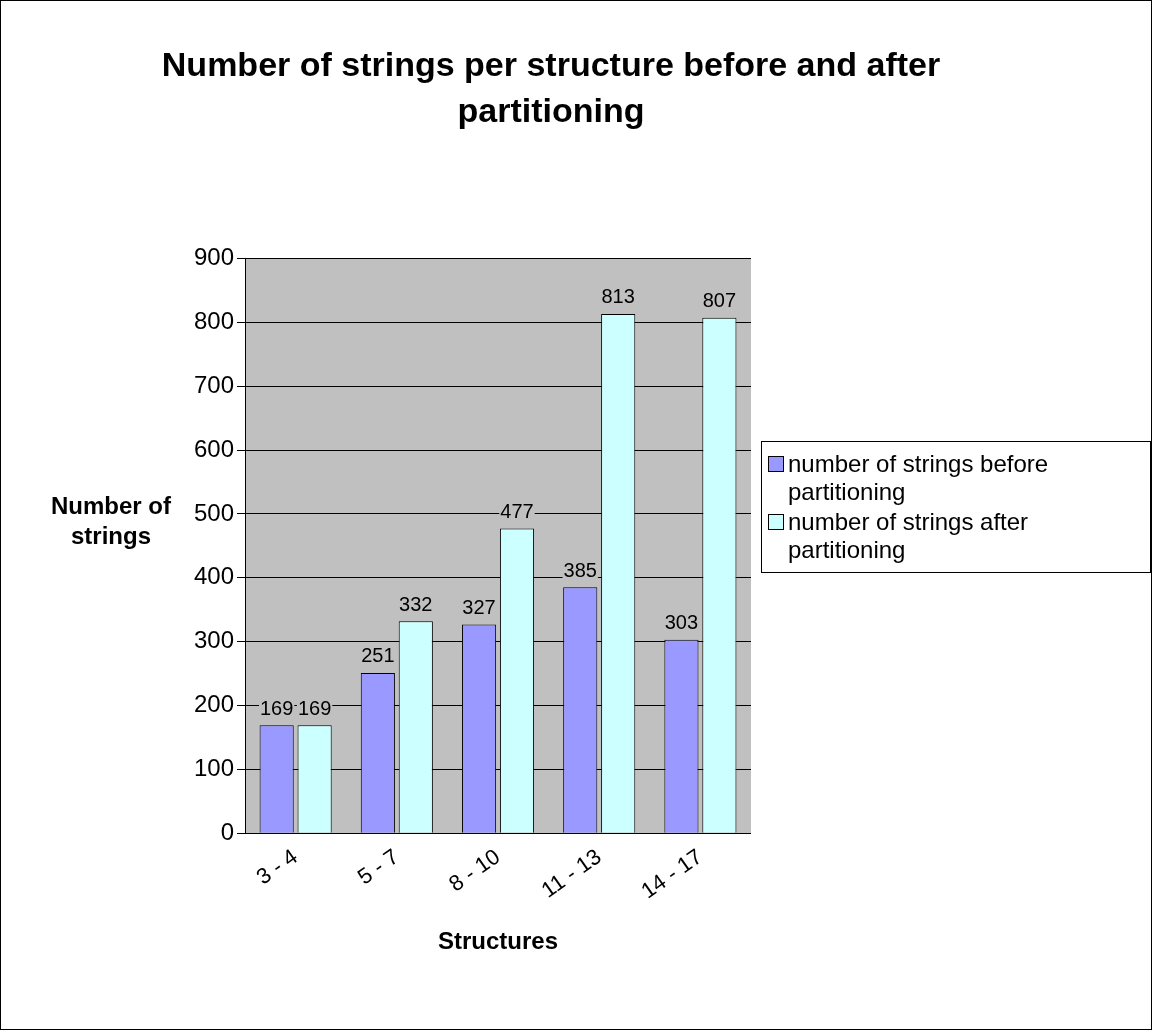 The image size is (1156, 1034). What do you see at coordinates (111, 520) in the screenshot?
I see `y-axis-title: Number of strings` at bounding box center [111, 520].